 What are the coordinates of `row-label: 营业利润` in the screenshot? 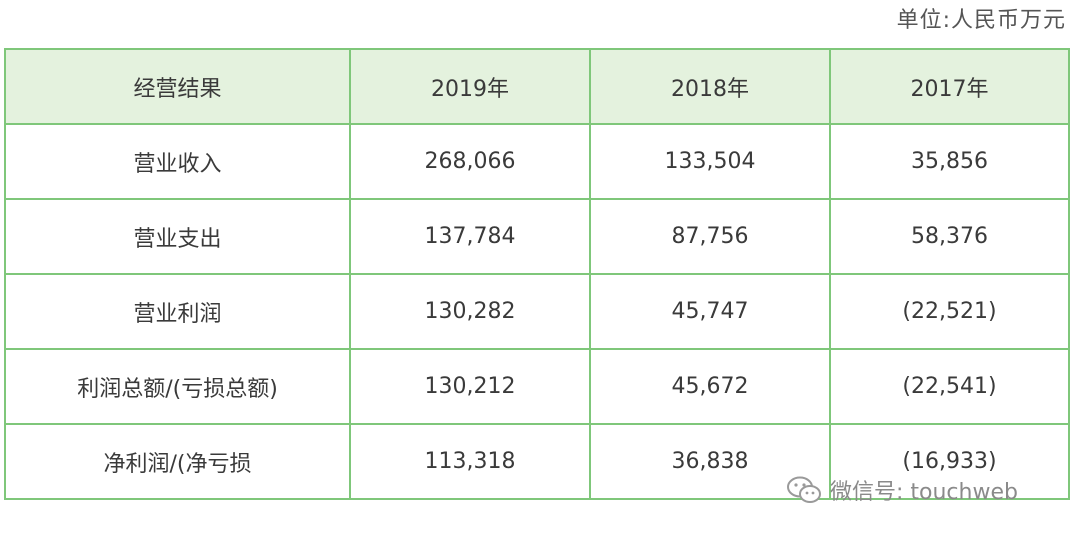 It's located at (177, 311).